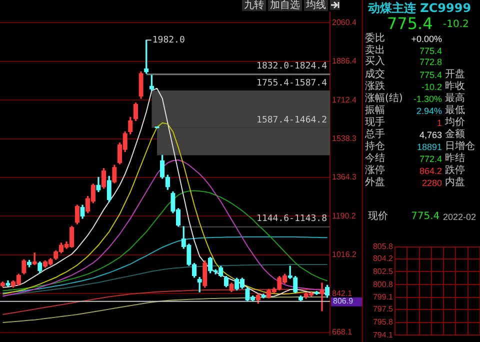 This screenshot has height=342, width=480. What do you see at coordinates (345, 177) in the screenshot?
I see `y-tick-label: 1364.3` at bounding box center [345, 177].